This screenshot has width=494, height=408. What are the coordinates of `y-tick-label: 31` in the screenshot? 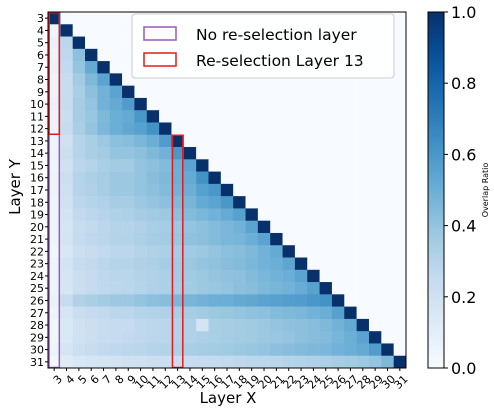 It's located at (37, 362).